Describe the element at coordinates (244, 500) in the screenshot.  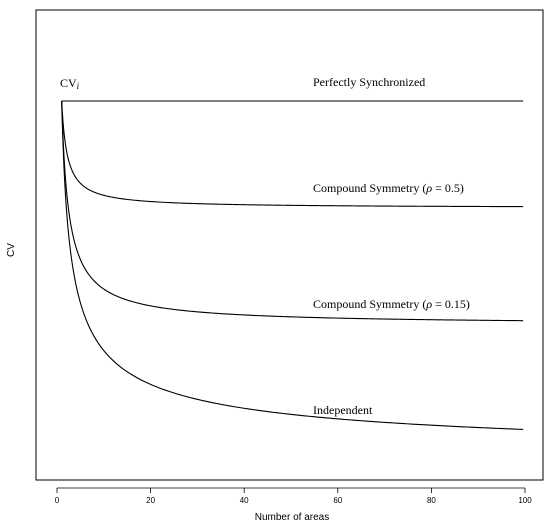
I see `x-tick-label: 40` at that location.